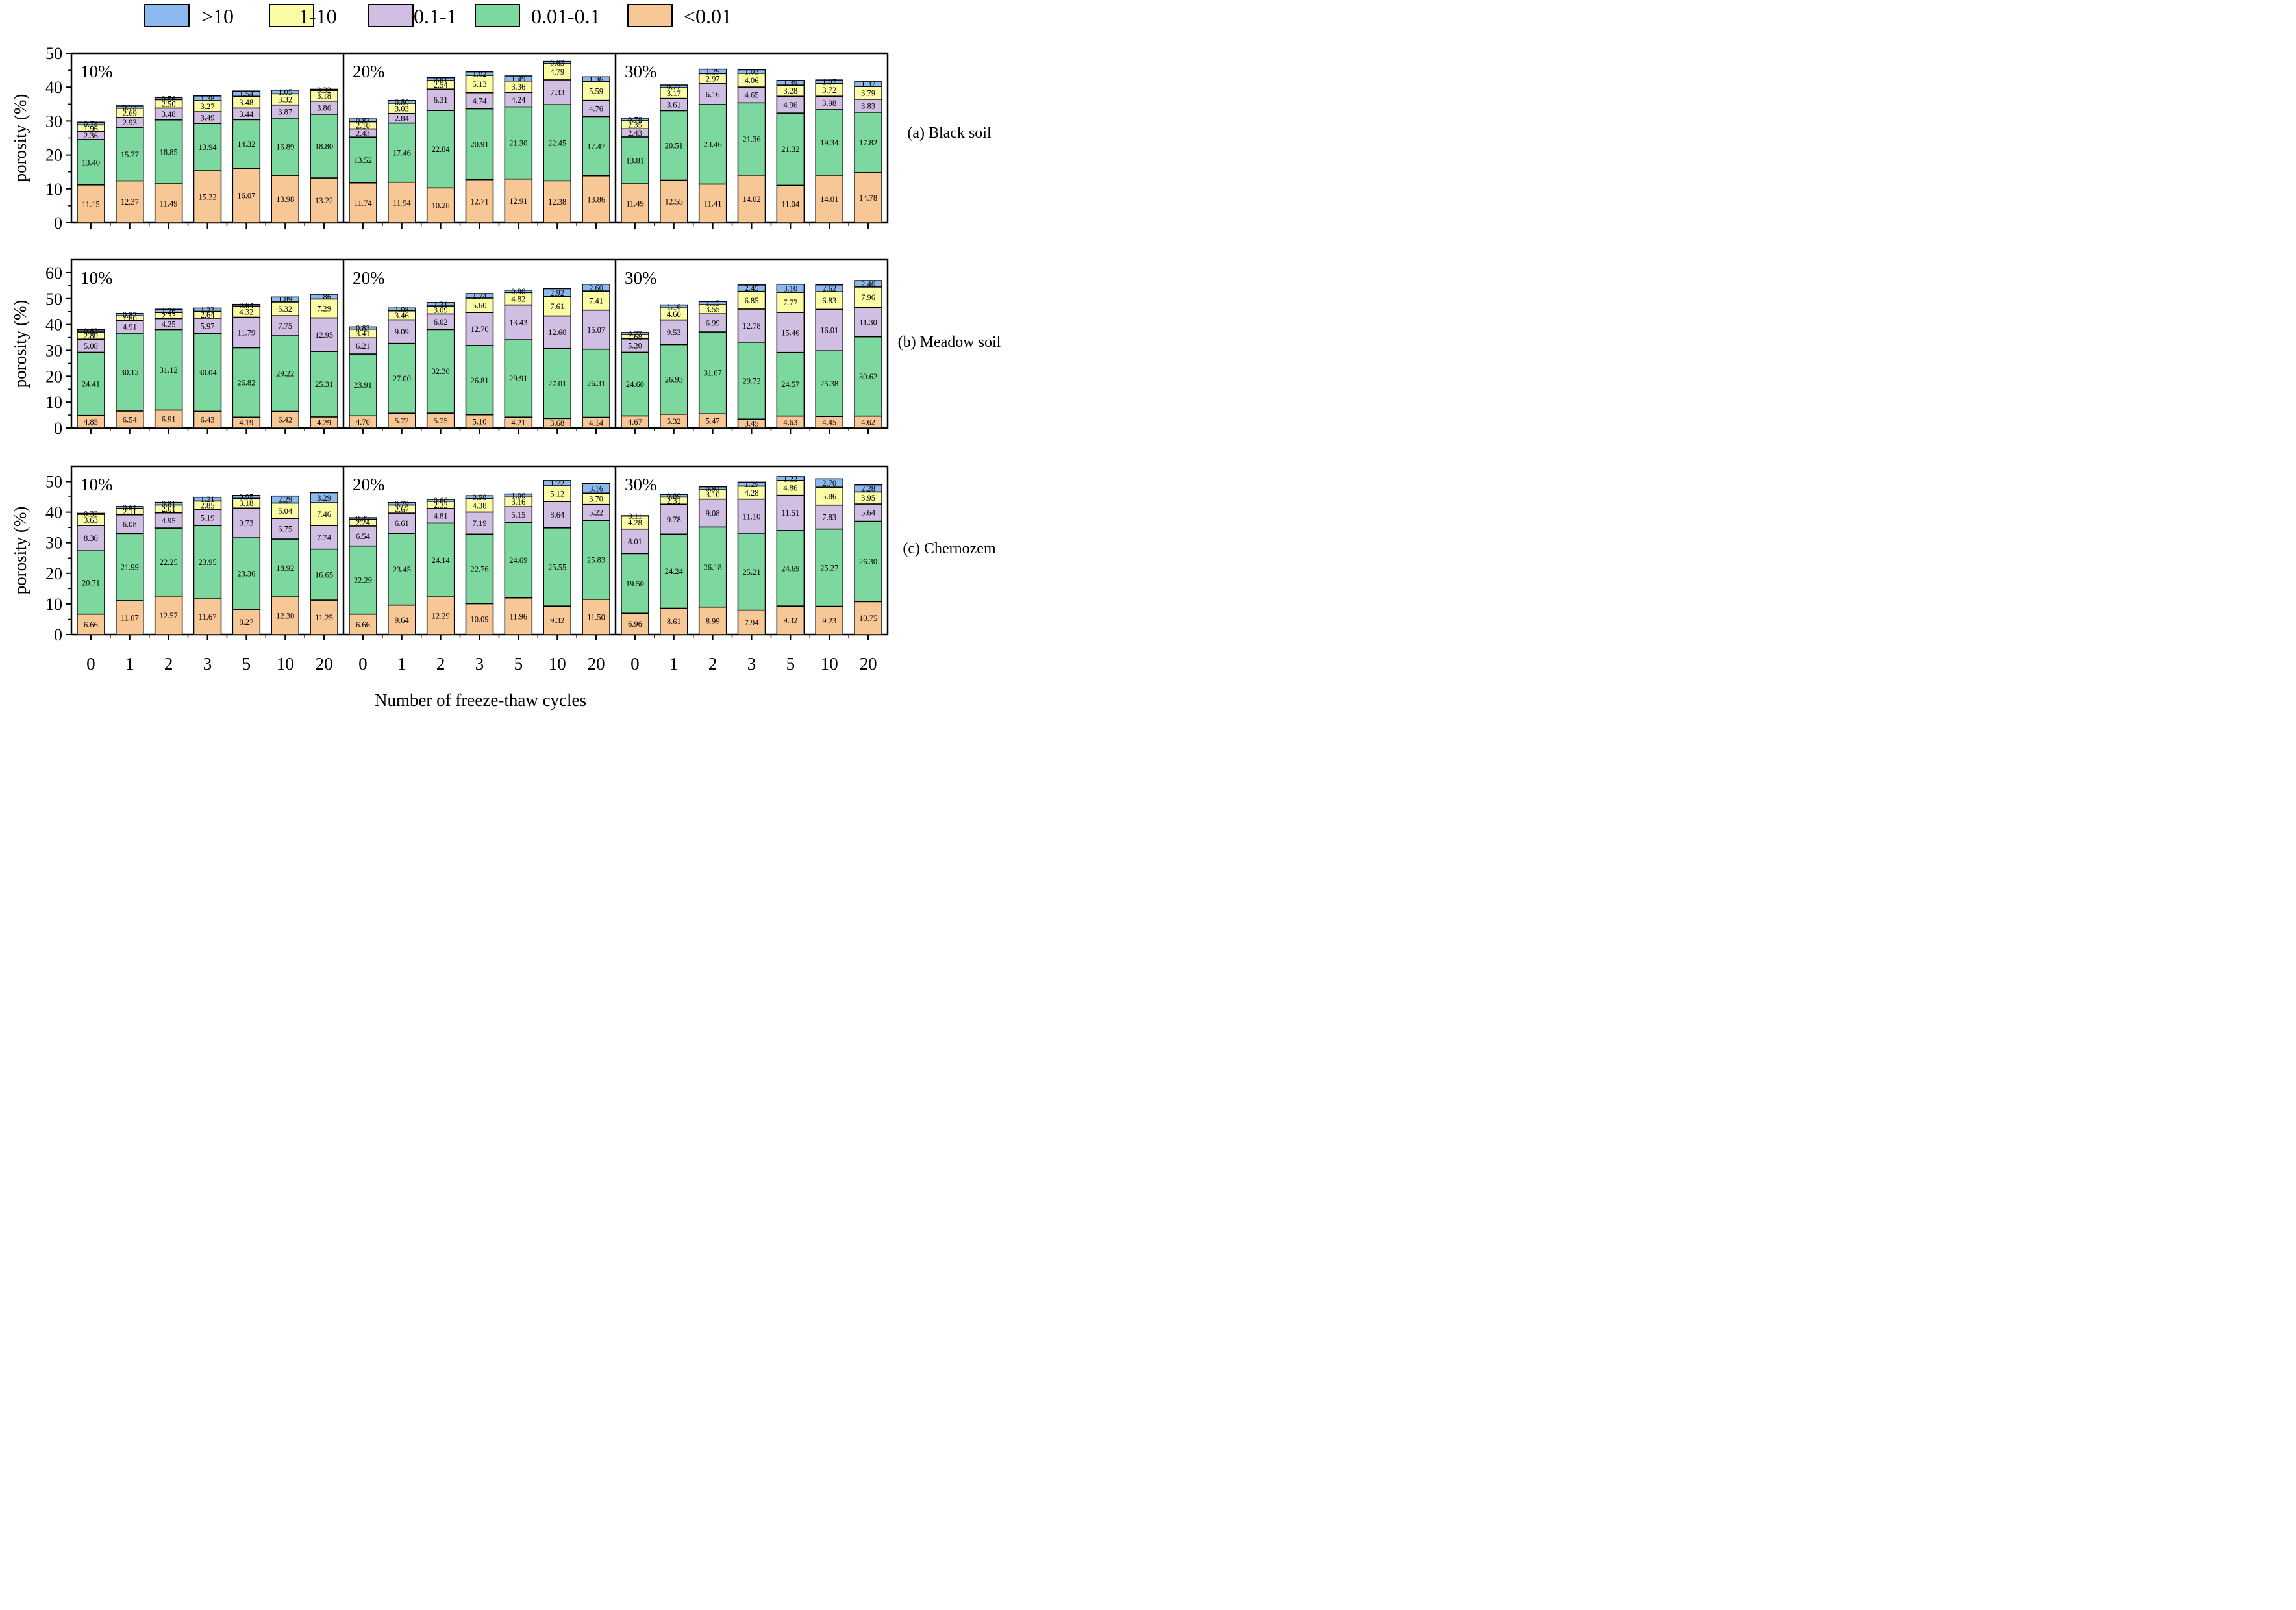 This screenshot has height=1610, width=2296. I want to click on data-label: 29.72, so click(751, 381).